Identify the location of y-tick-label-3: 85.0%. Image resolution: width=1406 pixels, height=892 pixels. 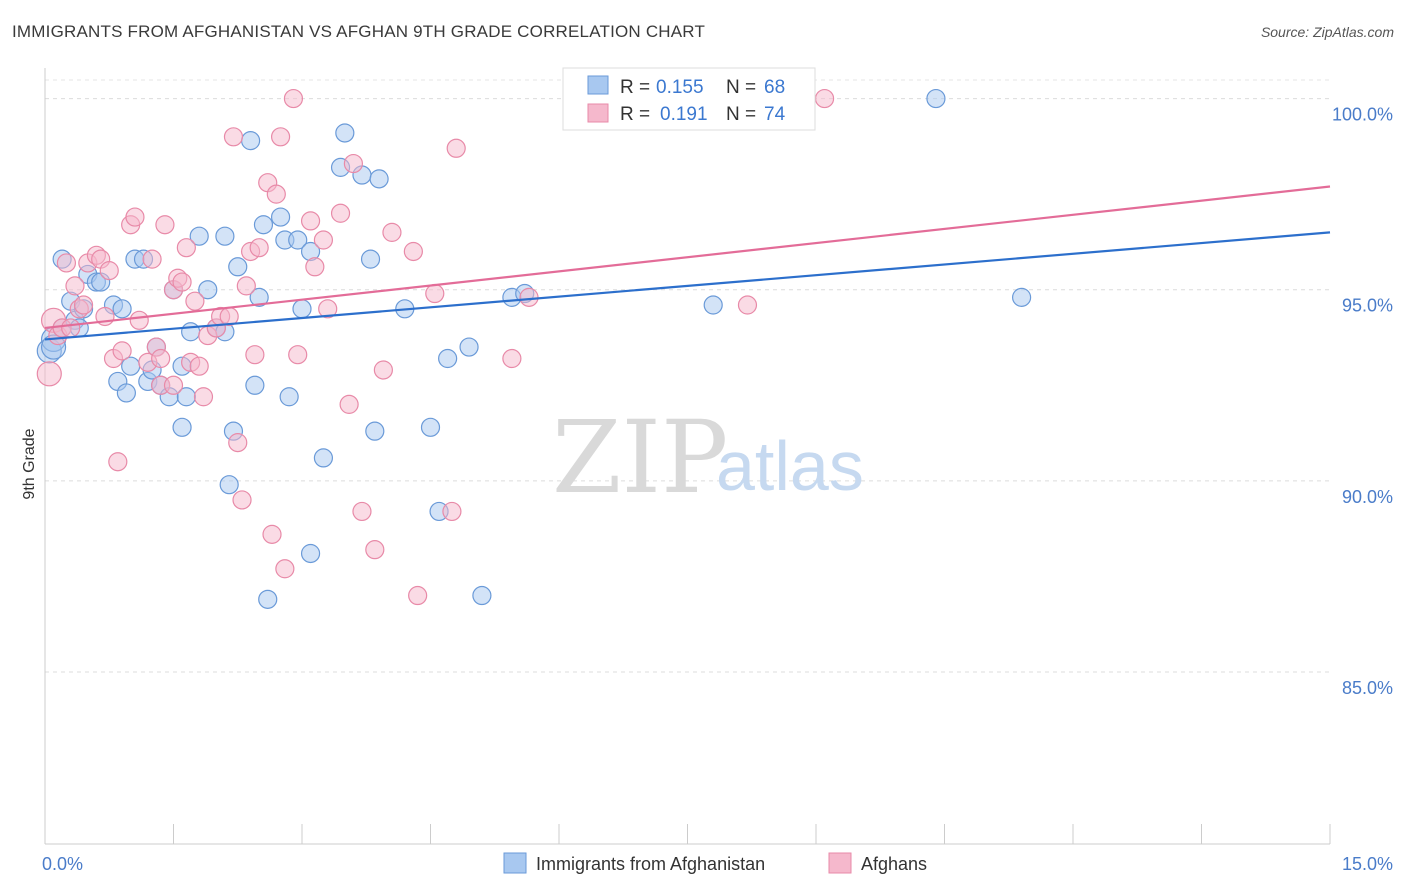
(1367, 688).